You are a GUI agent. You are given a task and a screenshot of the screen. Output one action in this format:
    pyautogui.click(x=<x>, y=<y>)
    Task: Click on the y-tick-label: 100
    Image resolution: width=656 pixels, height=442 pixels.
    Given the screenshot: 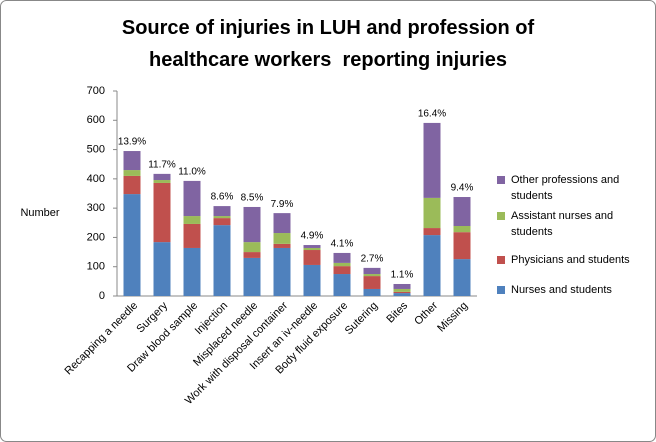 What is the action you would take?
    pyautogui.click(x=96, y=267)
    